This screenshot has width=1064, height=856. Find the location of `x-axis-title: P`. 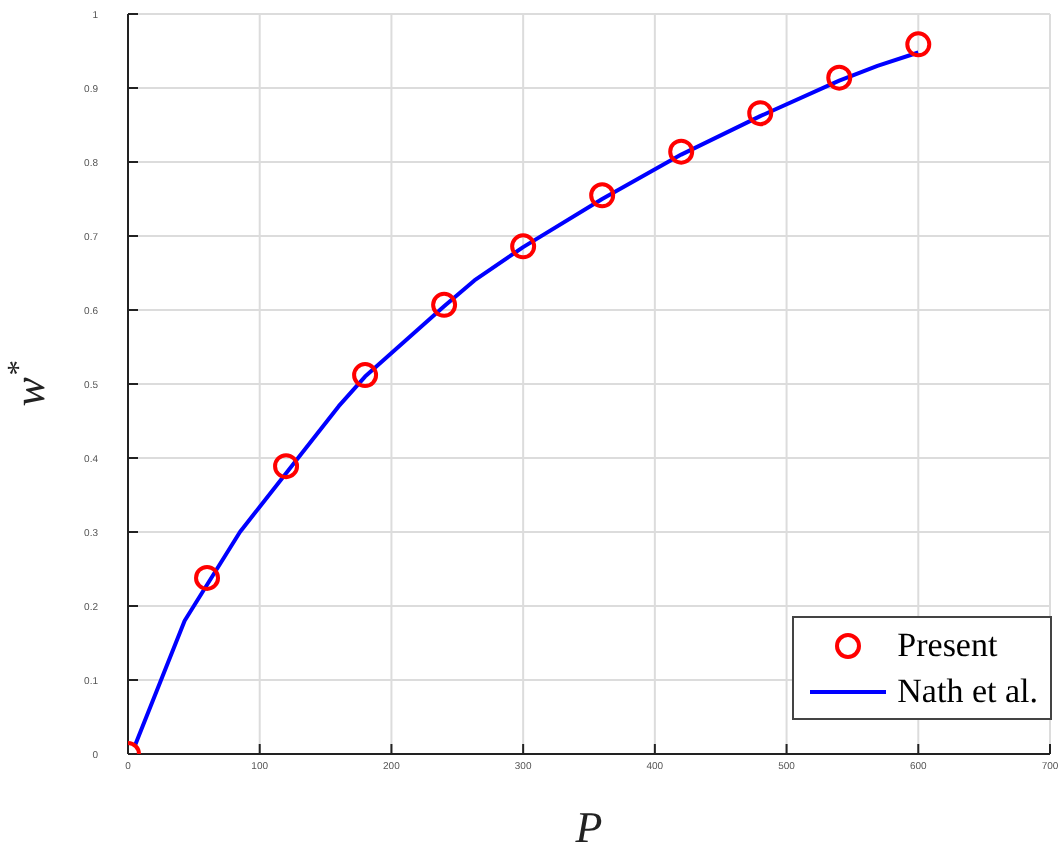

x-axis-title: P is located at coordinates (588, 827).